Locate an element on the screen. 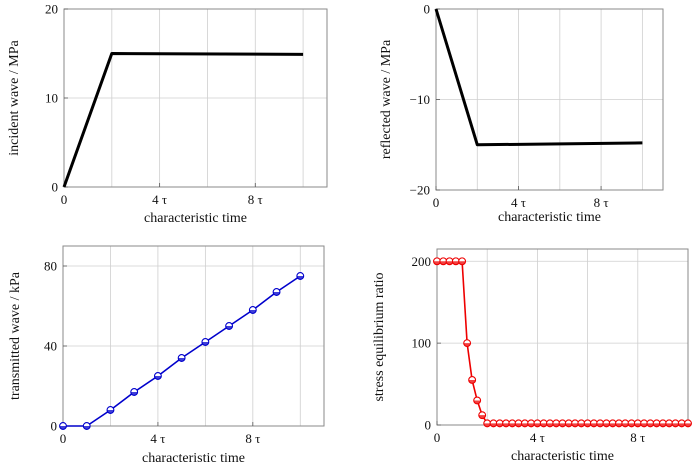  plot-frame is located at coordinates (193, 336).